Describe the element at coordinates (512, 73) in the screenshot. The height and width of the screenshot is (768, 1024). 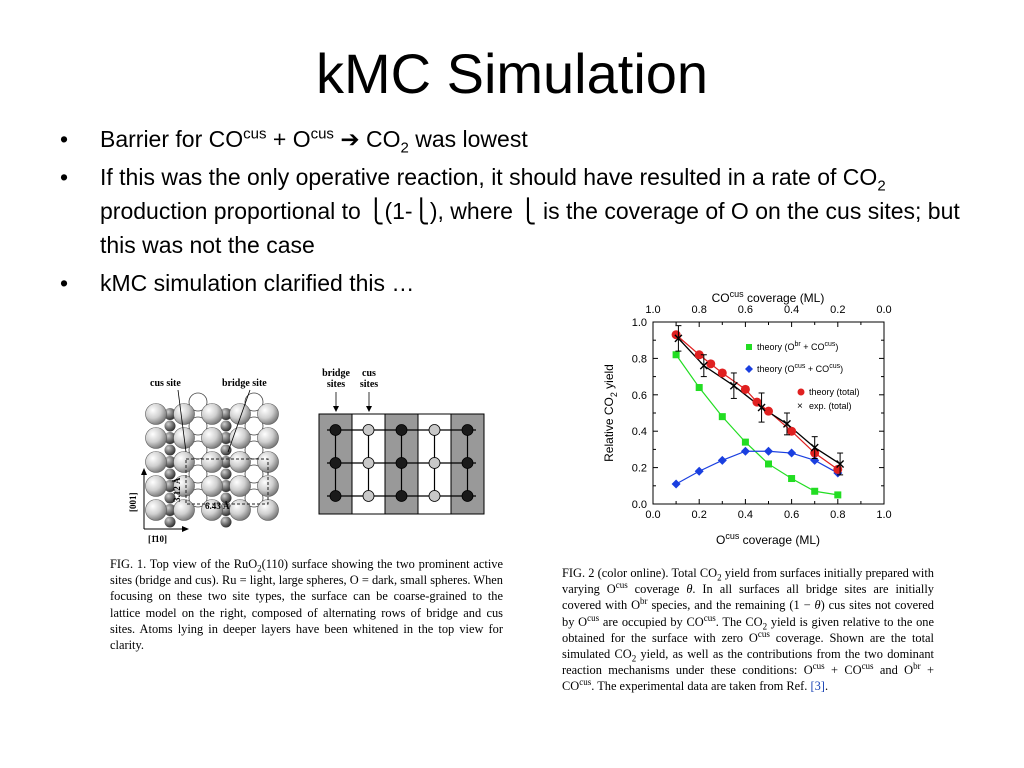
I see `slide-title: kMC Simulation` at that location.